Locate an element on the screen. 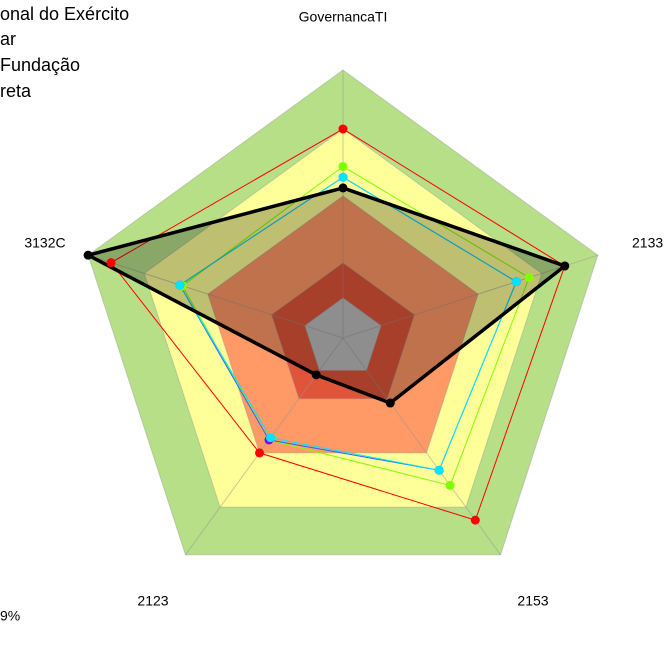 The width and height of the screenshot is (669, 666). legend-entry: ar is located at coordinates (8, 39).